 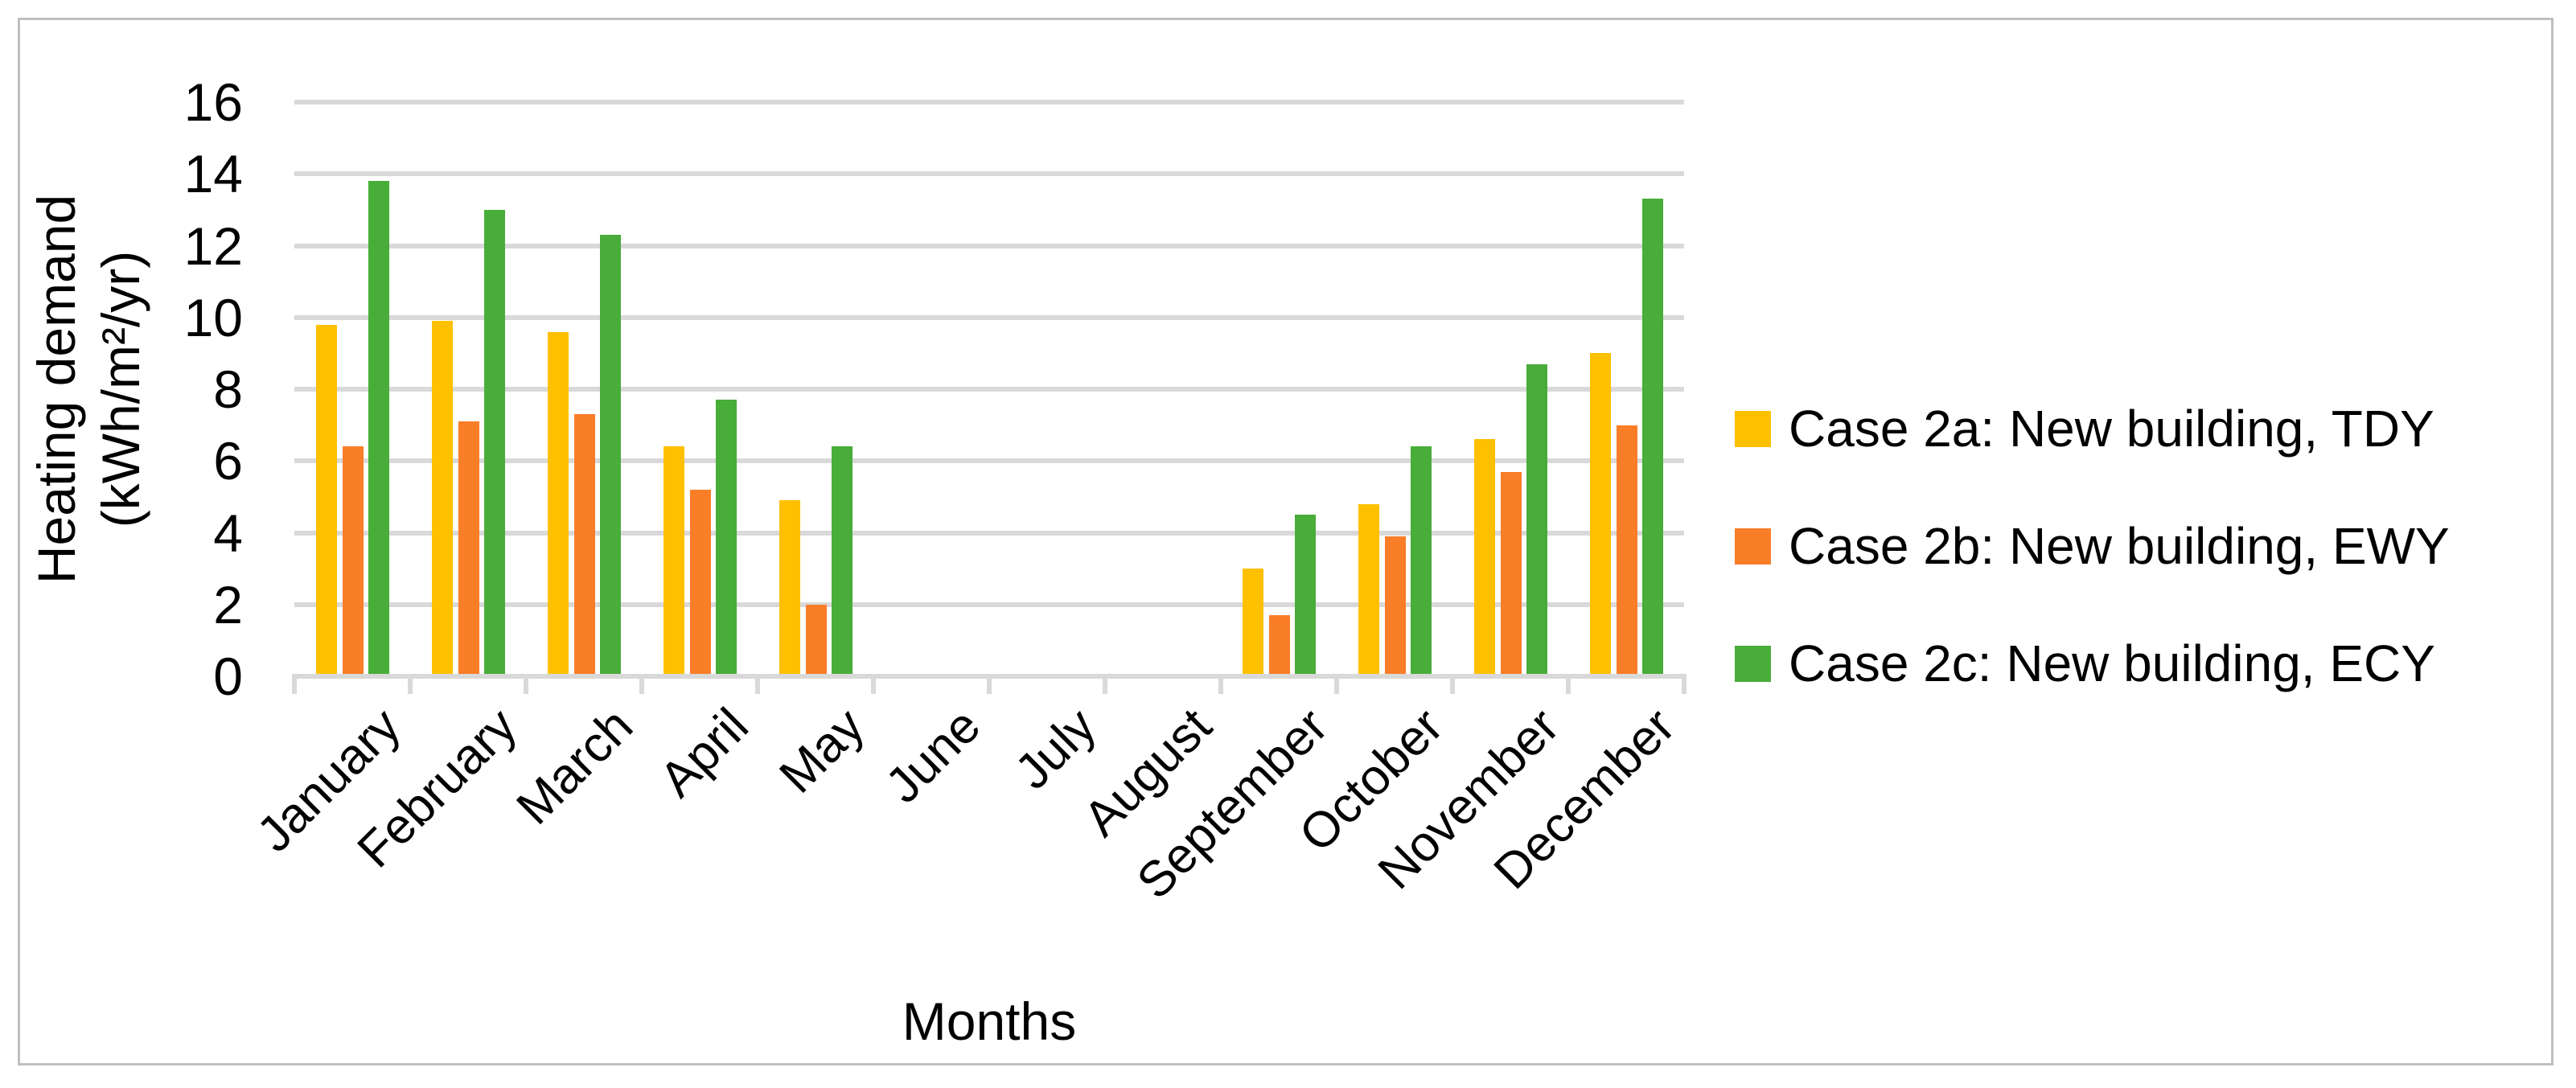 I want to click on legend-item-1: Case 2a: New building, TDY, so click(x=2084, y=429).